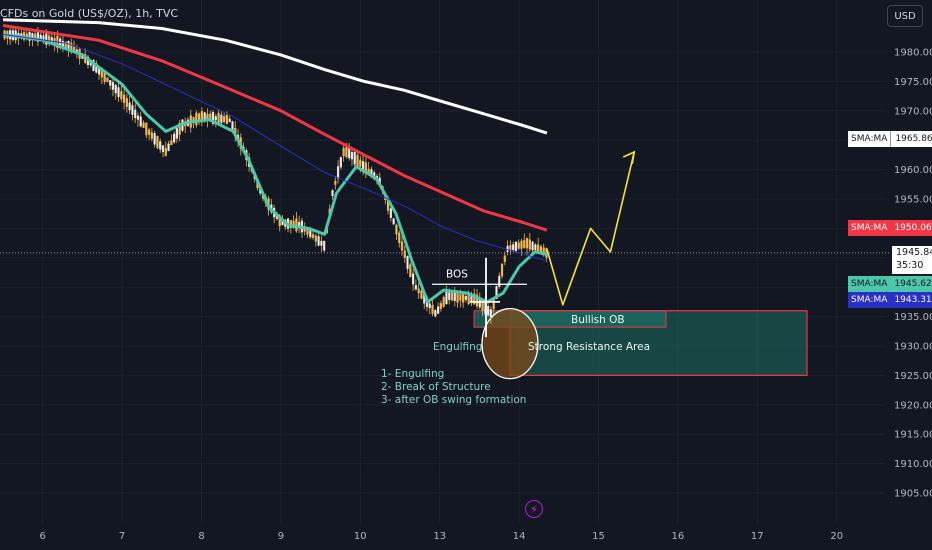  What do you see at coordinates (757, 536) in the screenshot?
I see `x-tick-label: 17` at bounding box center [757, 536].